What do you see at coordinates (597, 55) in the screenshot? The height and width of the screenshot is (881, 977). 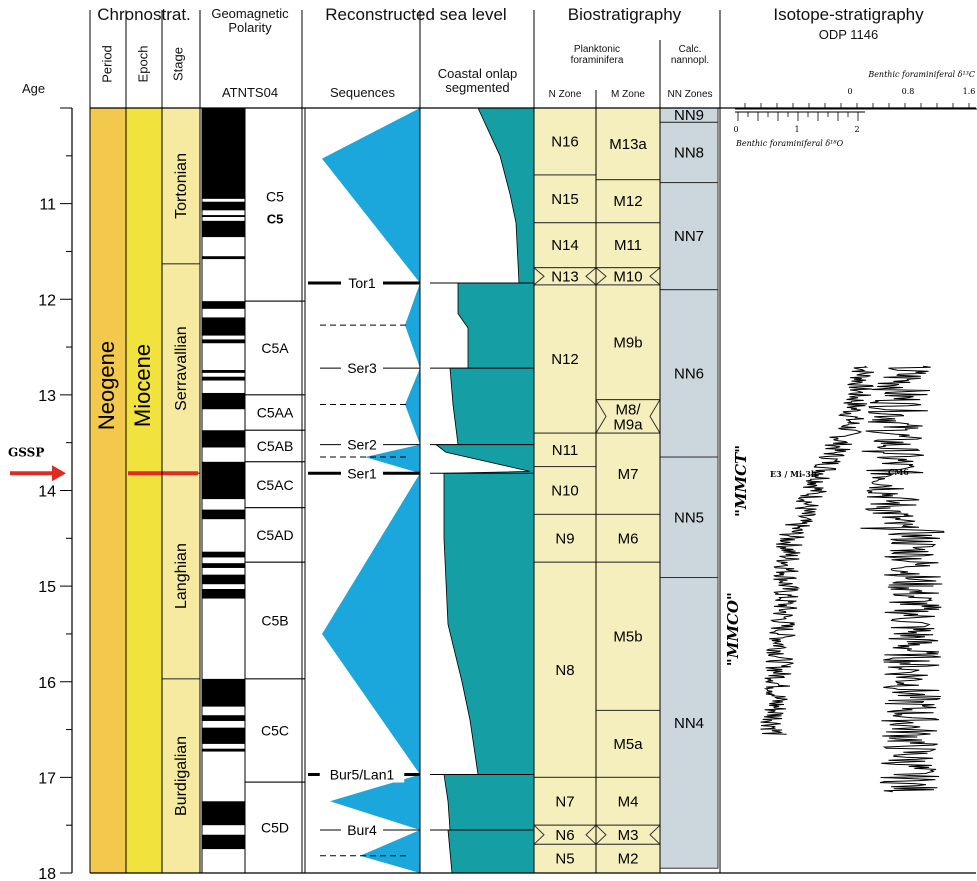 I see `header-planktonic-foraminifera: Planktonic foraminifera` at bounding box center [597, 55].